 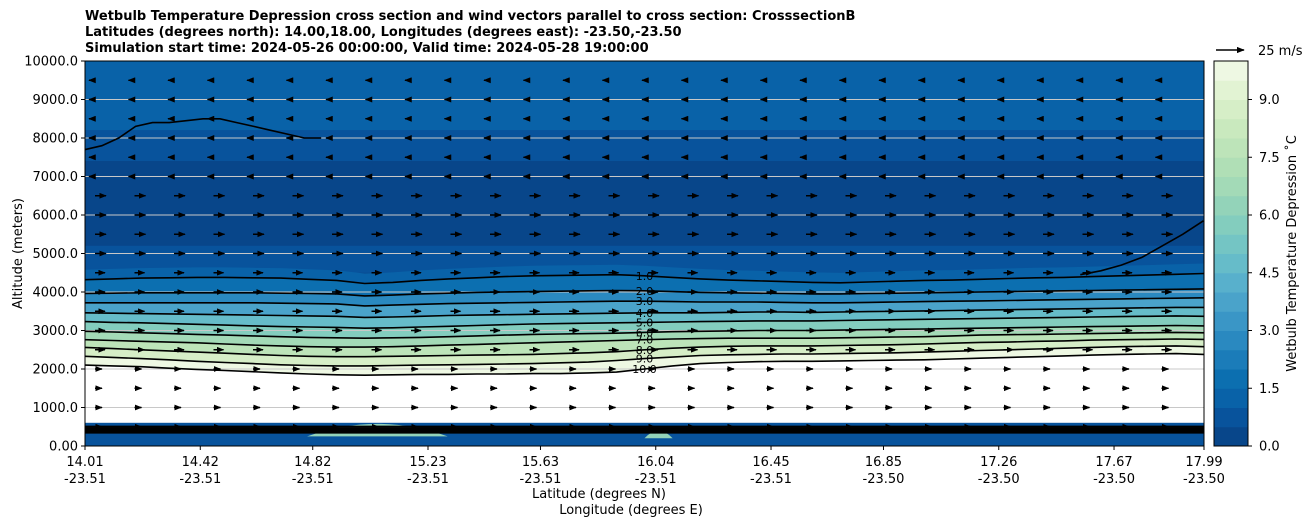 What do you see at coordinates (1269, 273) in the screenshot?
I see `colorbar-tick-label: 4.5` at bounding box center [1269, 273].